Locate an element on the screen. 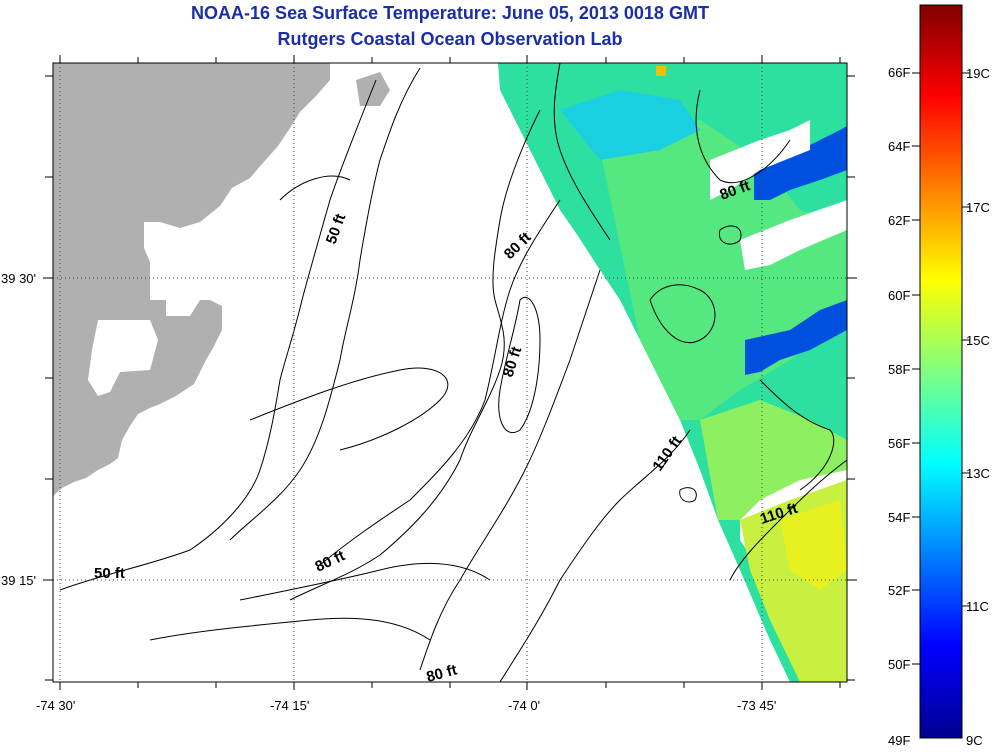 The height and width of the screenshot is (754, 992). colorbar-f-label: 62F is located at coordinates (899, 220).